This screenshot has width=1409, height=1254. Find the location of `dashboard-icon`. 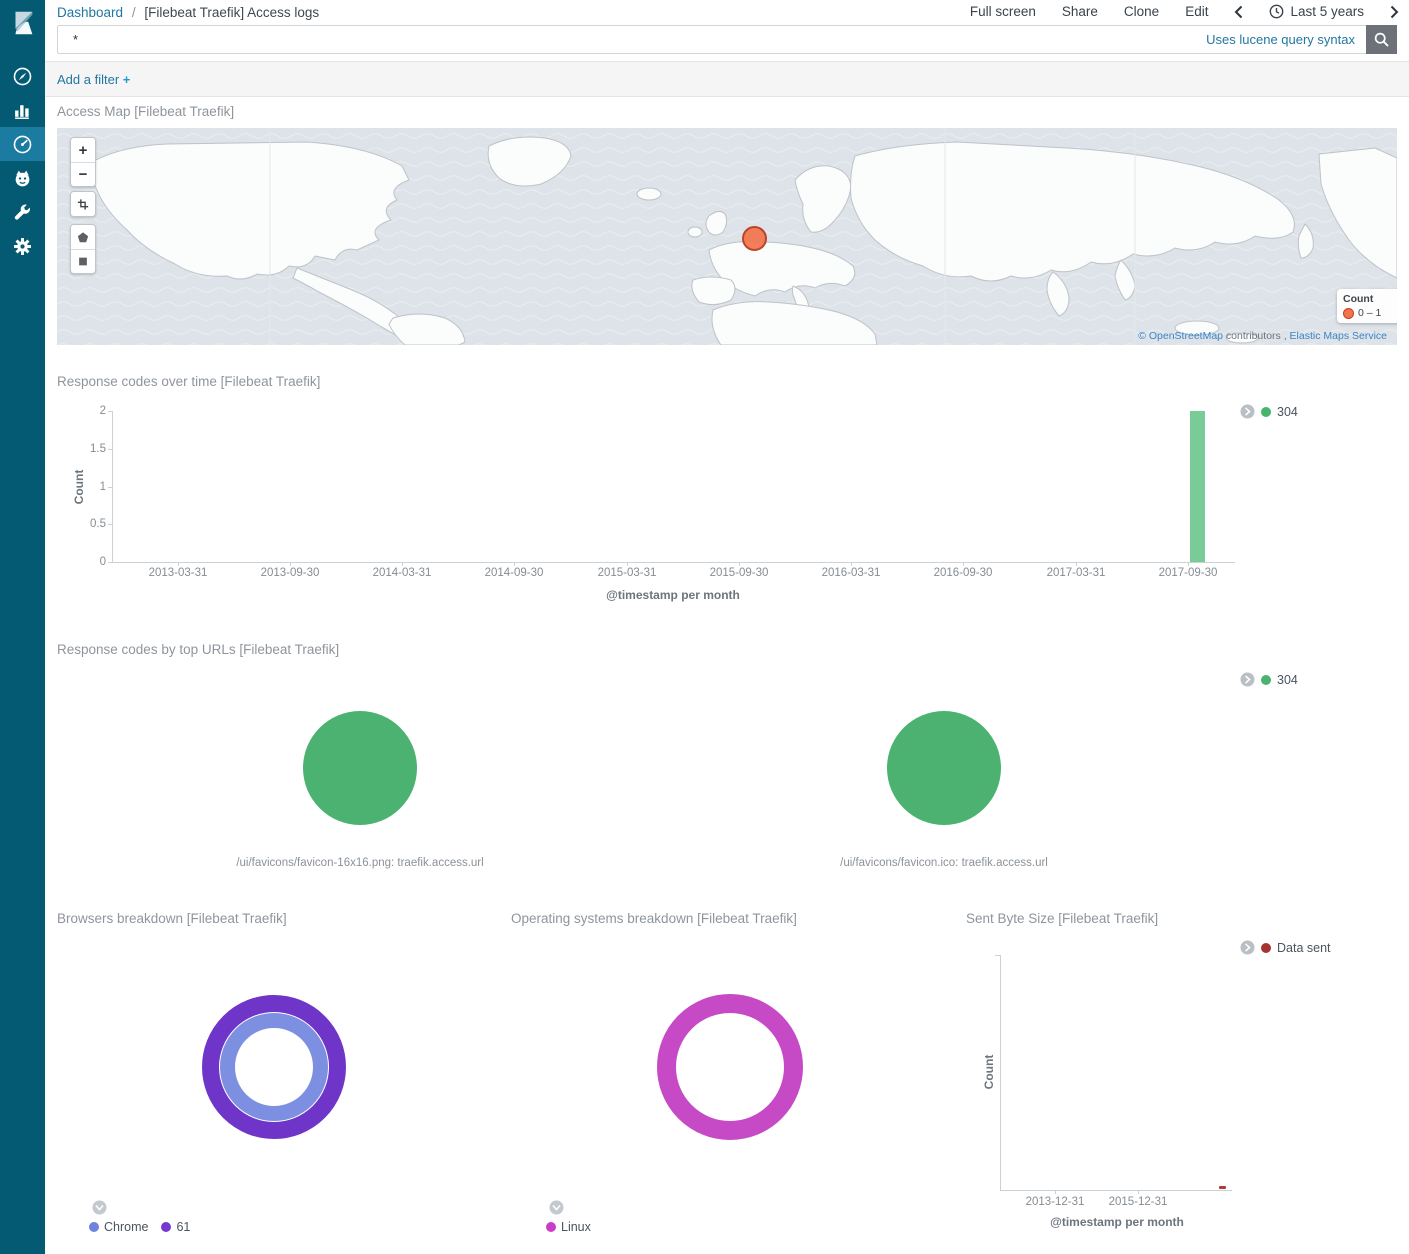

dashboard-icon is located at coordinates (22, 144).